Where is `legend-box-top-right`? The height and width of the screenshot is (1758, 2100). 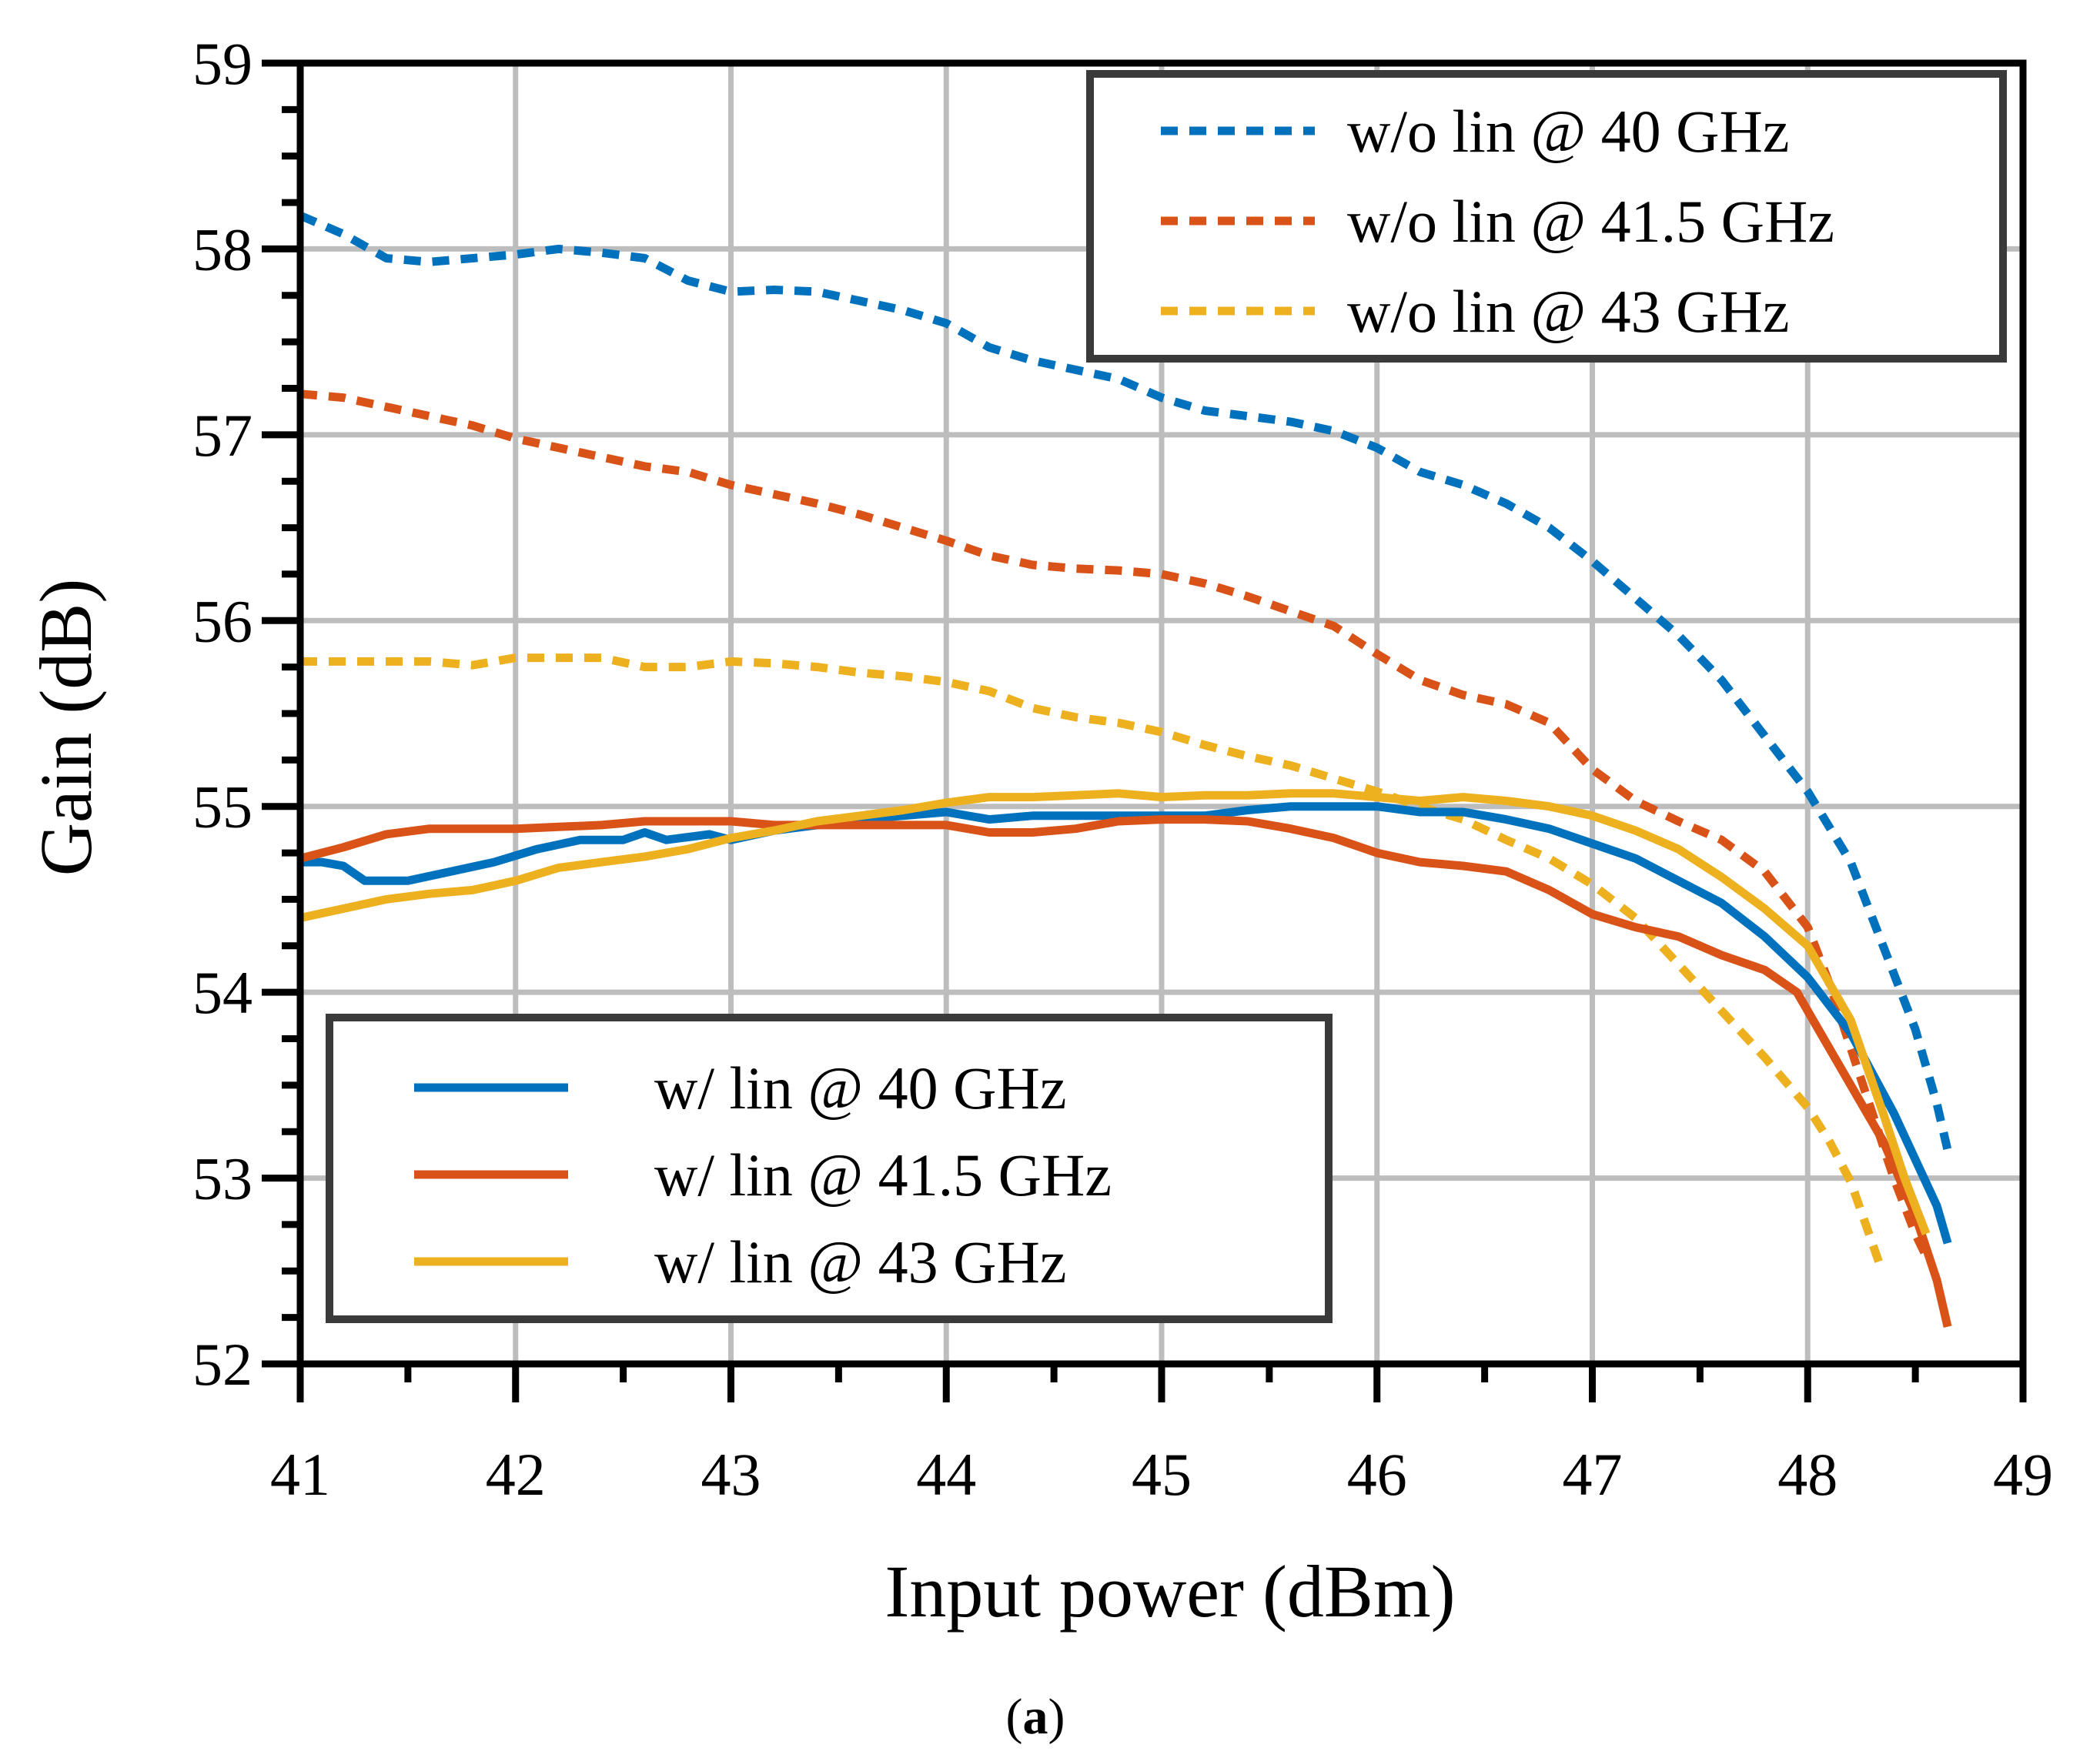 legend-box-top-right is located at coordinates (1546, 216).